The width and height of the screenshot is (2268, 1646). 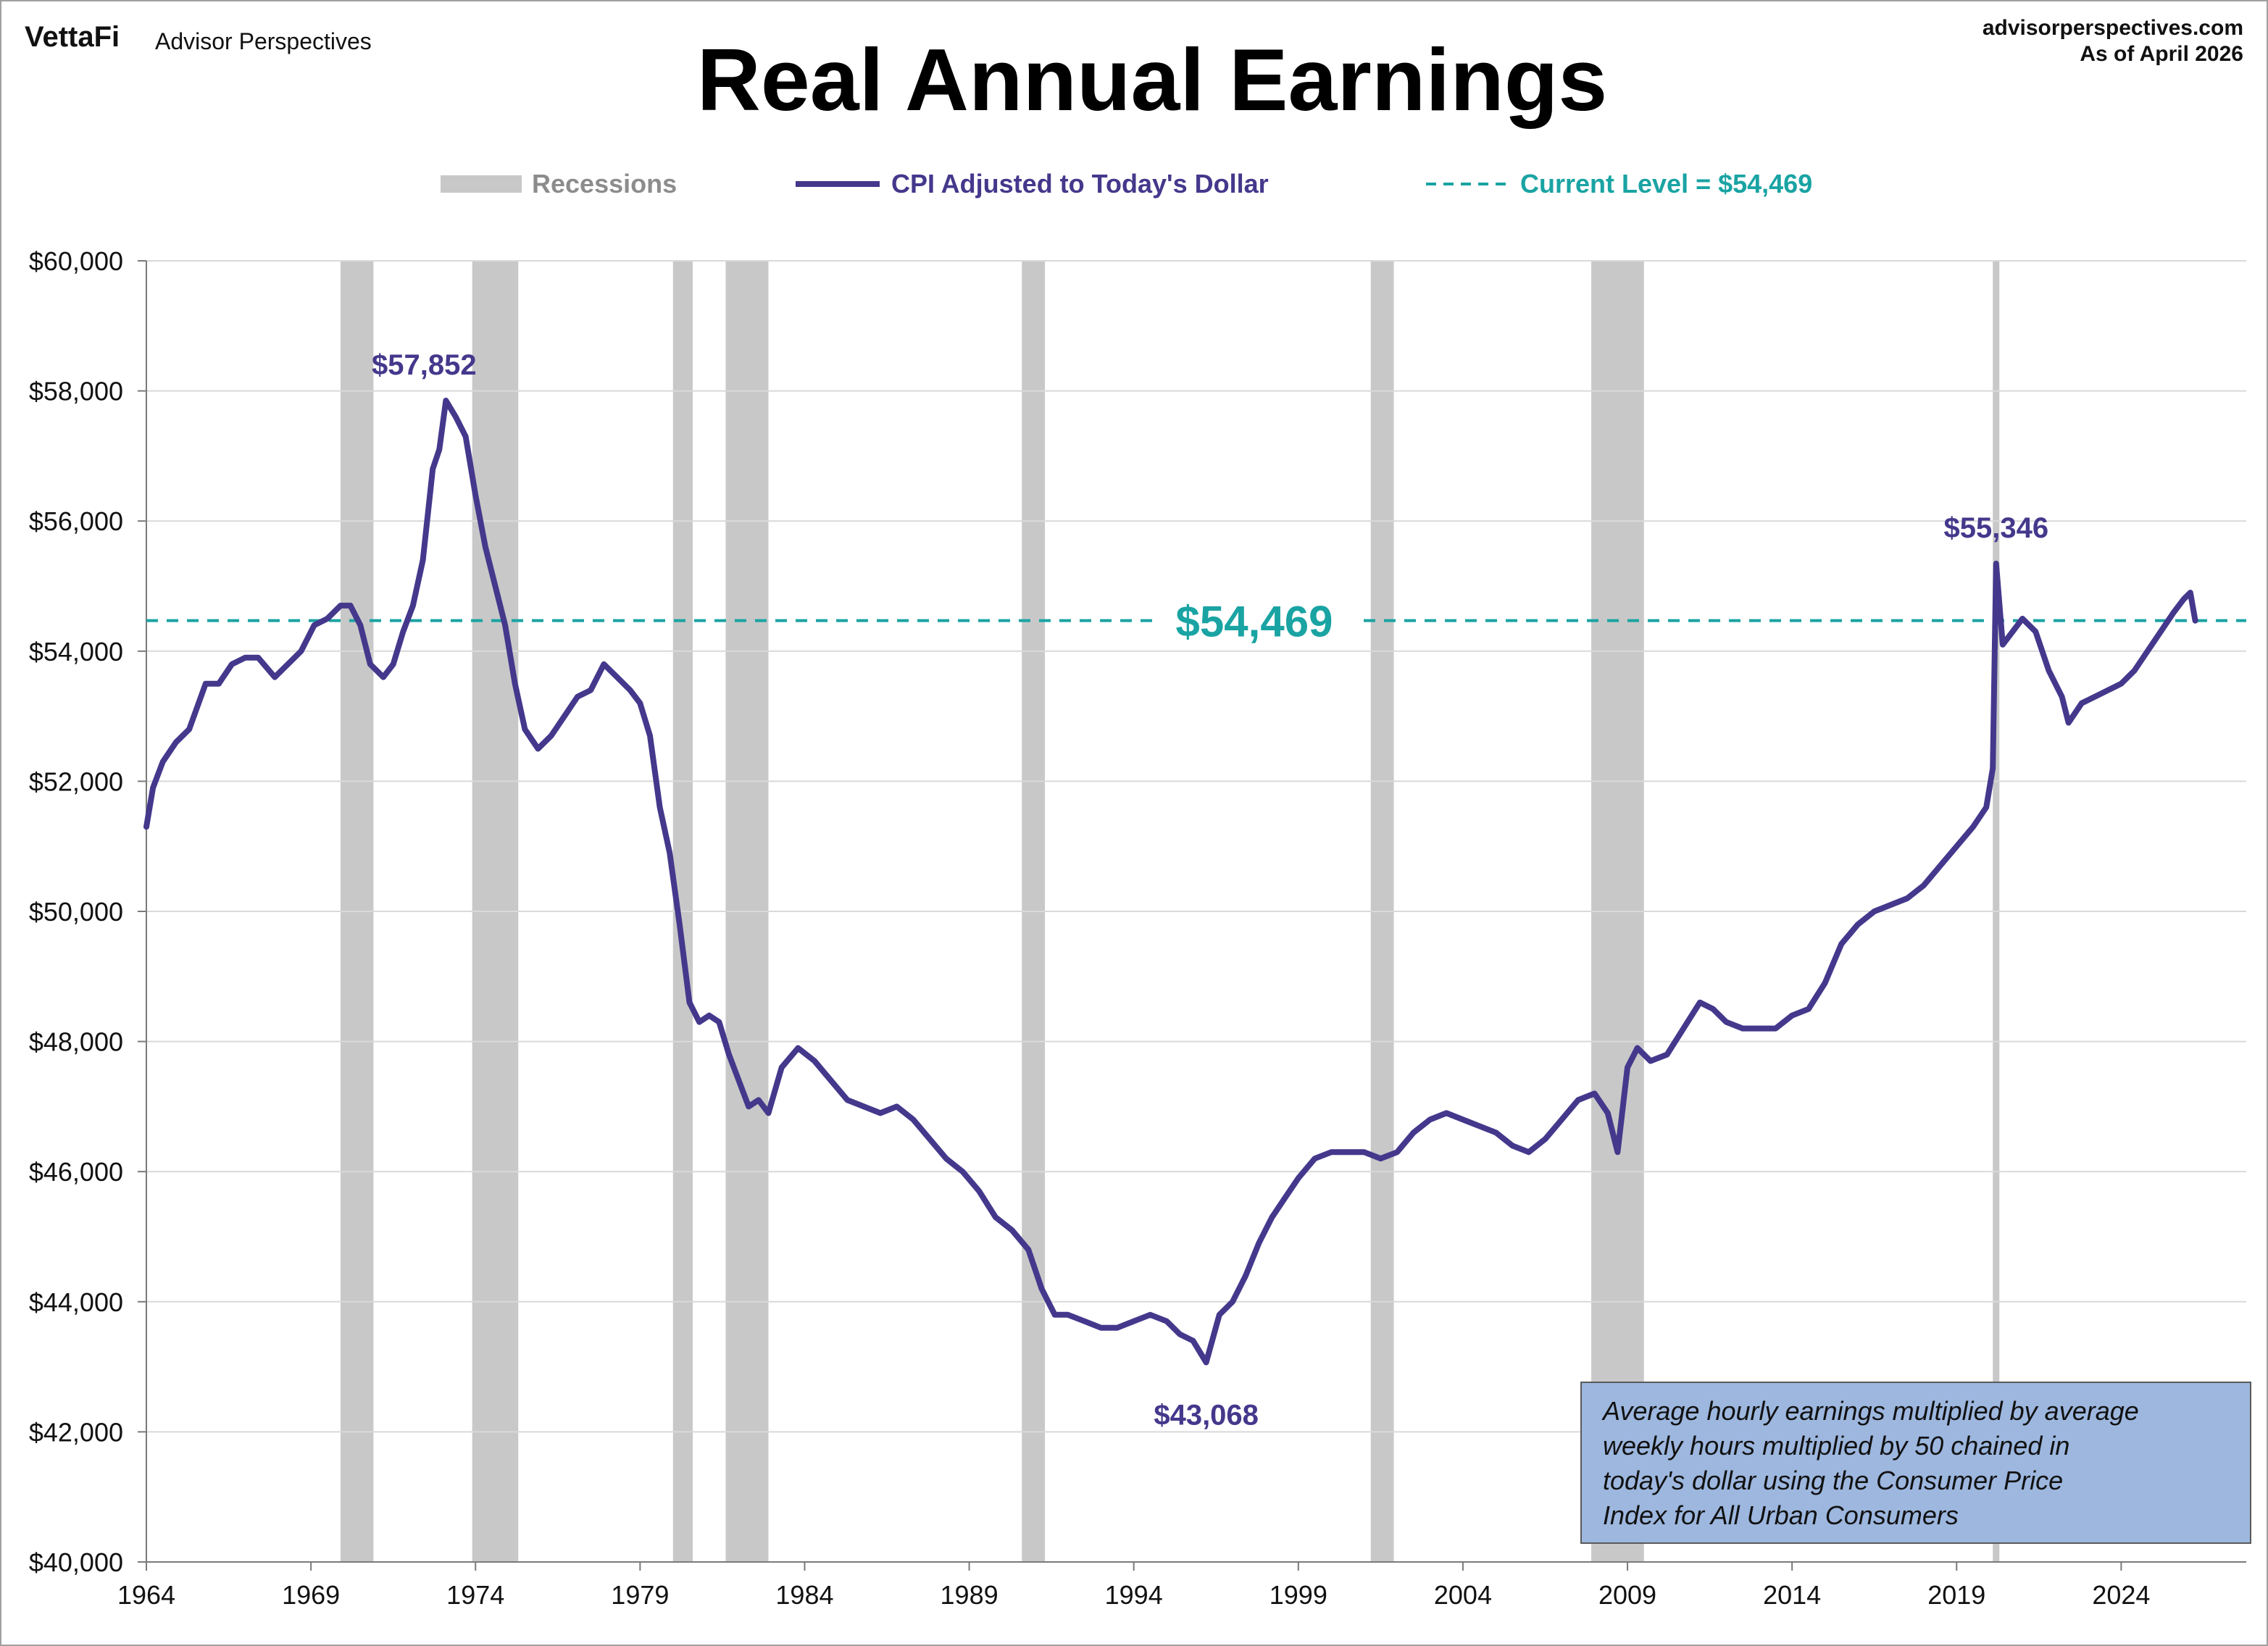 I want to click on x-tick-label: 1974, so click(x=475, y=1595).